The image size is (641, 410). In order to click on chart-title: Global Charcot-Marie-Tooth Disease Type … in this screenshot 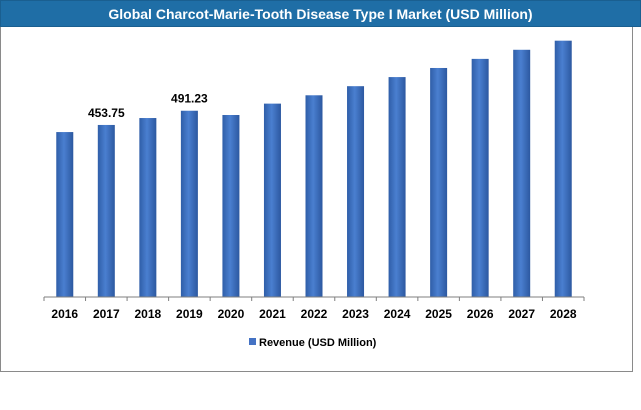, I will do `click(320, 13)`.